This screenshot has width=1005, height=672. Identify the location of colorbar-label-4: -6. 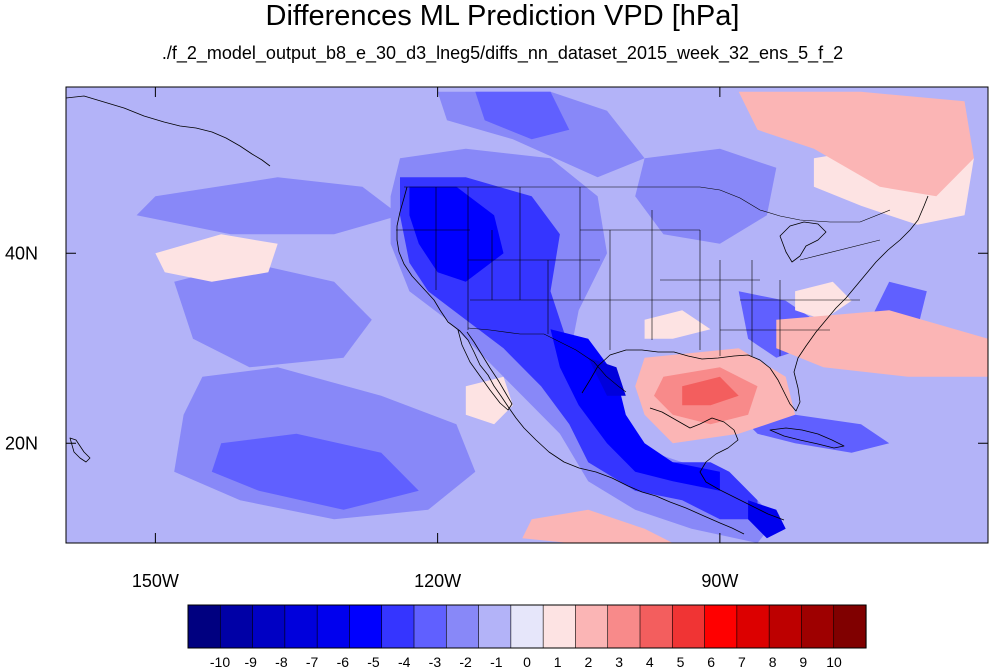
(343, 662).